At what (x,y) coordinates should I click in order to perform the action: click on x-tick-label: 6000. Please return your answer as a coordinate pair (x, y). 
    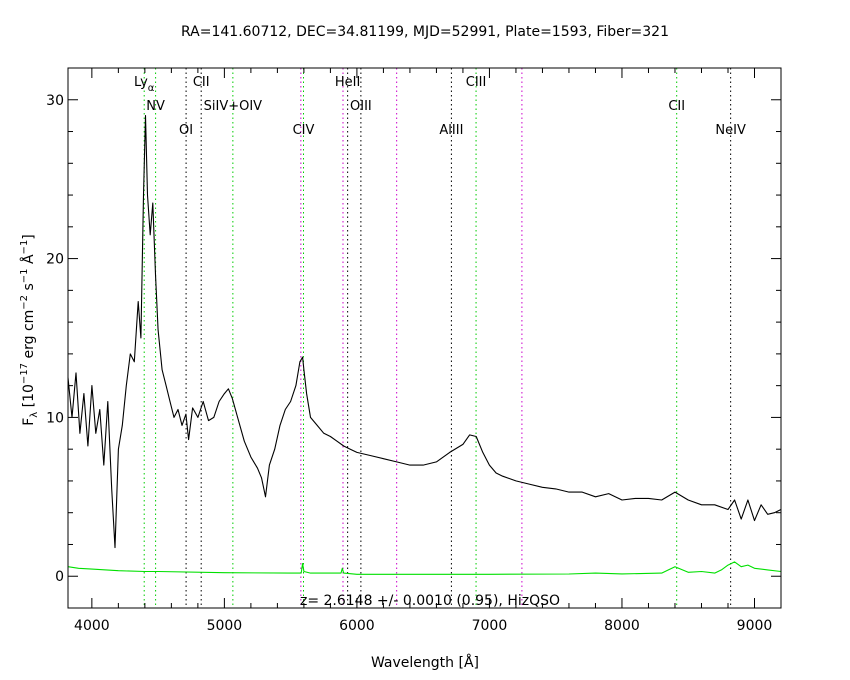
    Looking at the image, I should click on (357, 626).